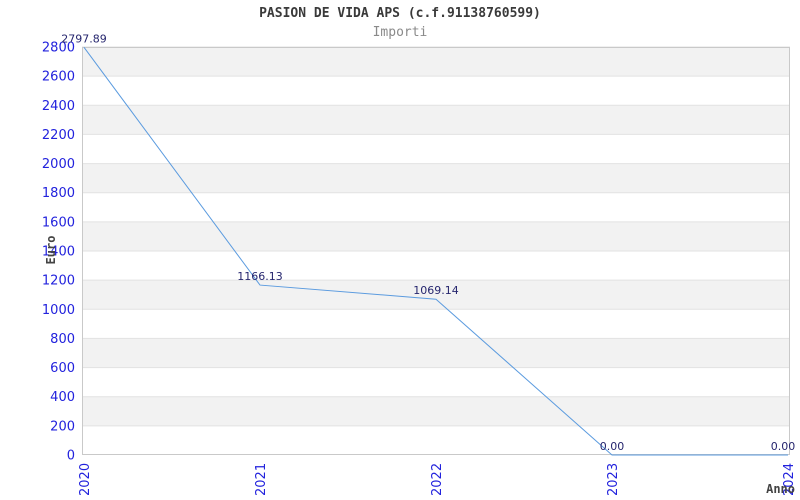 The image size is (800, 500). What do you see at coordinates (58, 106) in the screenshot?
I see `y-tick-label: 2400` at bounding box center [58, 106].